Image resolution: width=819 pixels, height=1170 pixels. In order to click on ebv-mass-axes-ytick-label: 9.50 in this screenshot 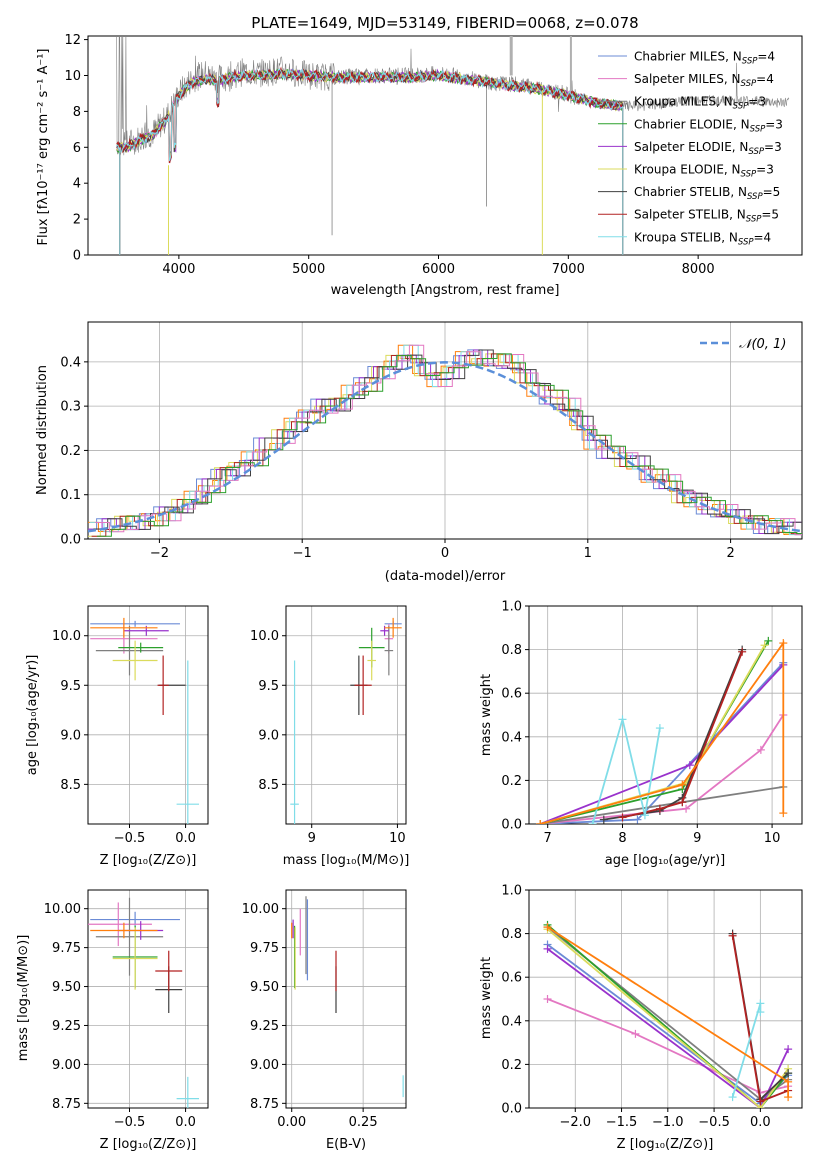, I will do `click(264, 987)`.